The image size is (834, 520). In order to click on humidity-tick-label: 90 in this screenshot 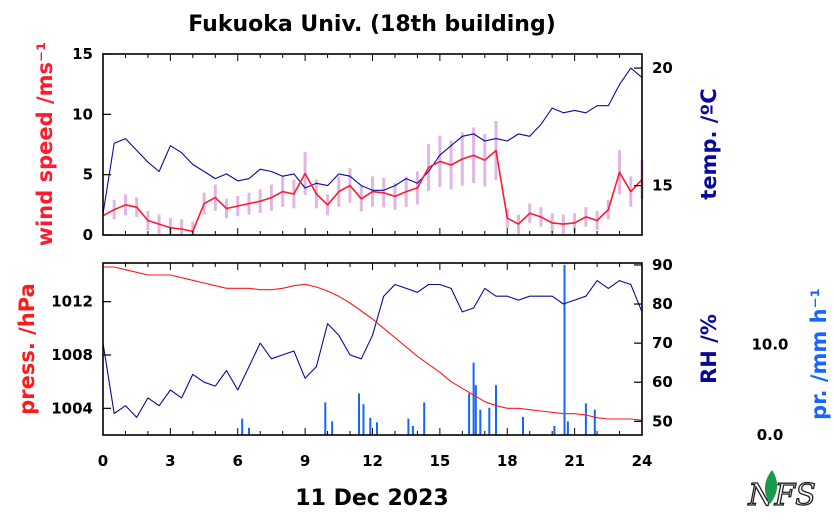, I will do `click(662, 265)`.